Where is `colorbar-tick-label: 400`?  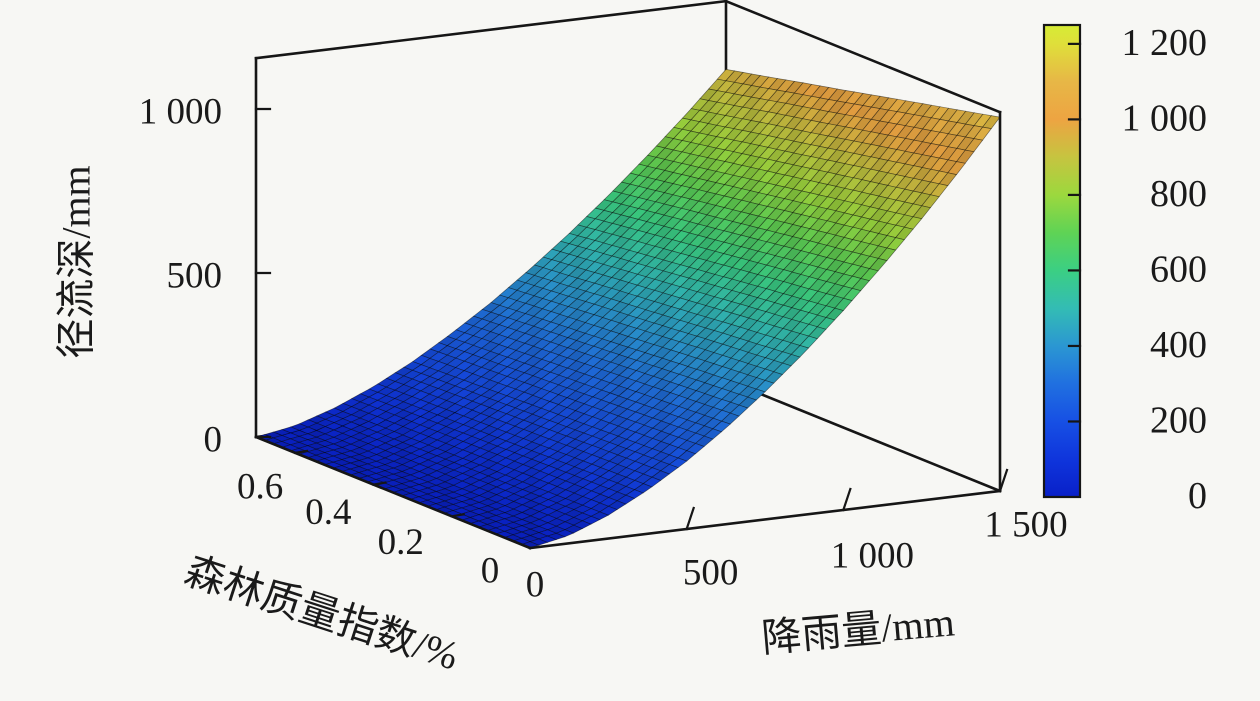 colorbar-tick-label: 400 is located at coordinates (1178, 345).